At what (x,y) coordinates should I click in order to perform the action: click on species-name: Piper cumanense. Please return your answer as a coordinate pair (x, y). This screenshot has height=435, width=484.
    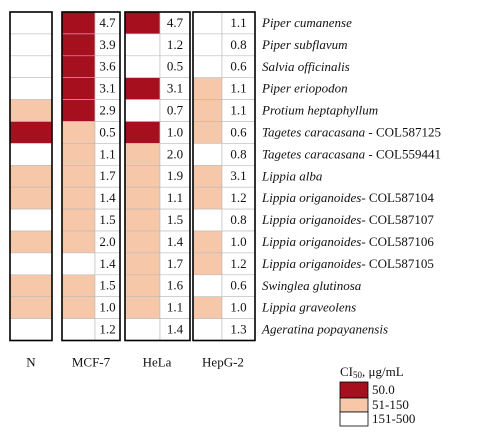
    Looking at the image, I should click on (306, 22).